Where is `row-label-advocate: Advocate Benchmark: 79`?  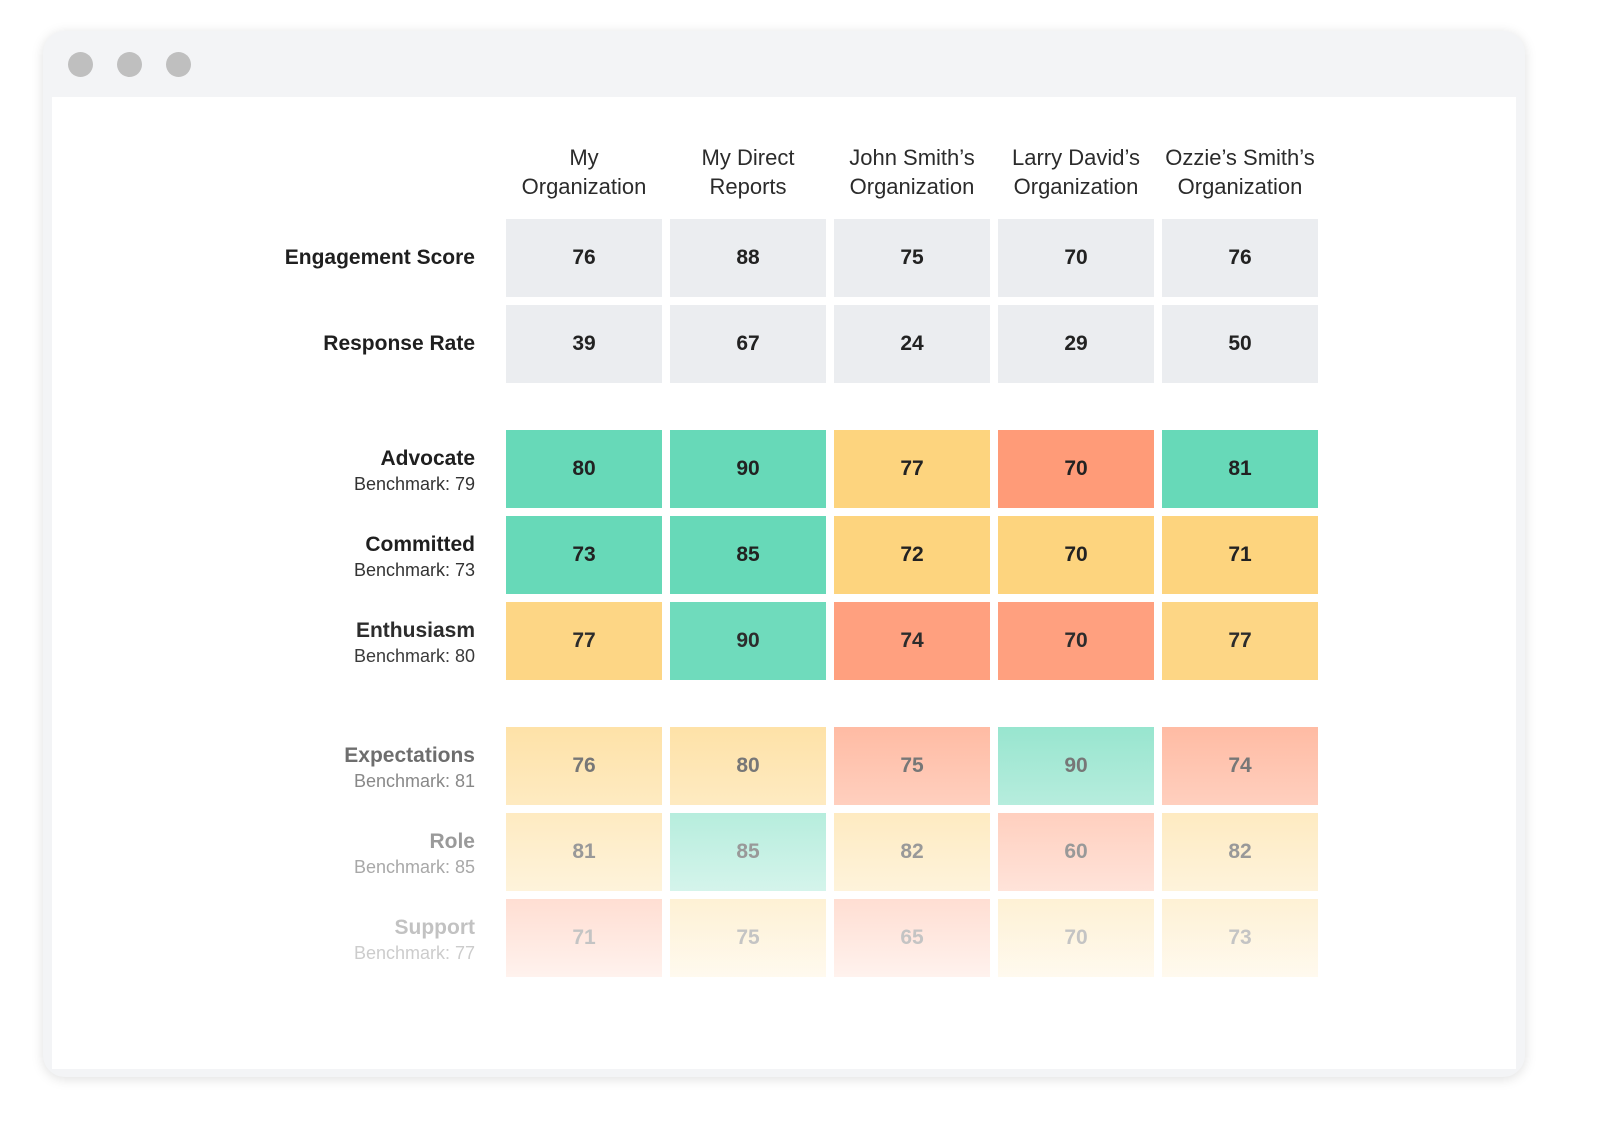
row-label-advocate: Advocate Benchmark: 79 is located at coordinates (338, 470).